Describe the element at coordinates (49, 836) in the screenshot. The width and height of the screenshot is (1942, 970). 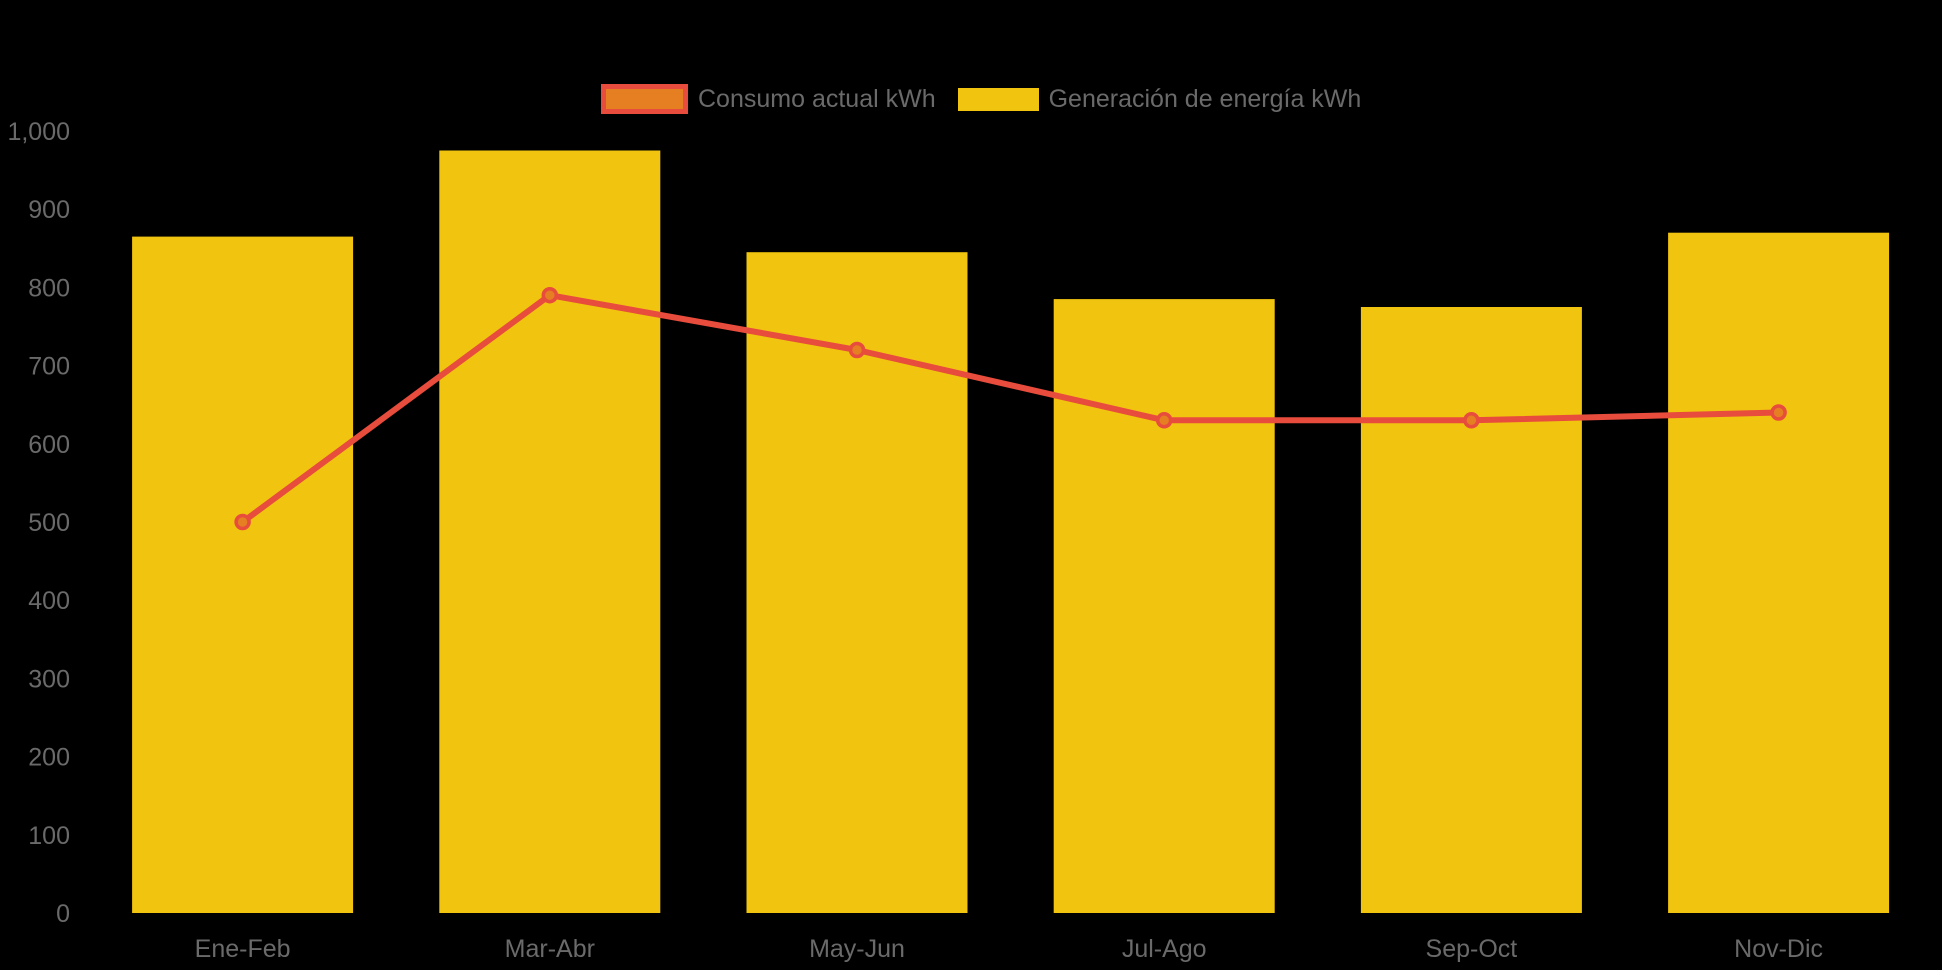
I see `y-axis-tick-label: 100` at that location.